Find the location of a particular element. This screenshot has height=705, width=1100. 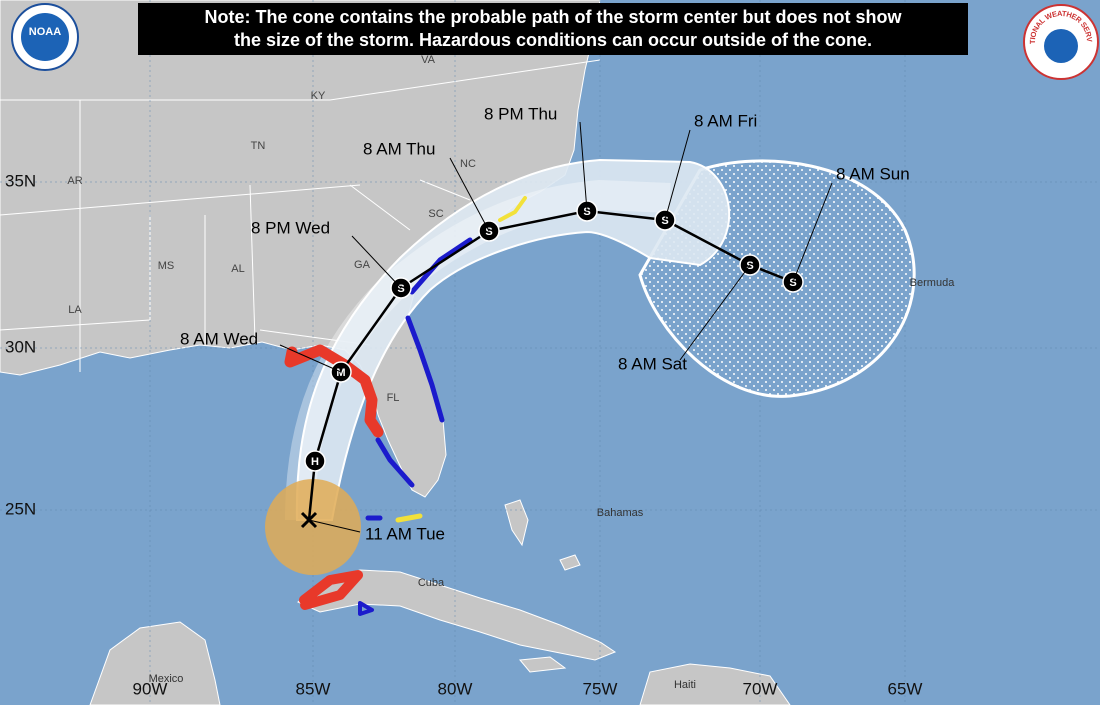

region-label: Mexico is located at coordinates (166, 679).